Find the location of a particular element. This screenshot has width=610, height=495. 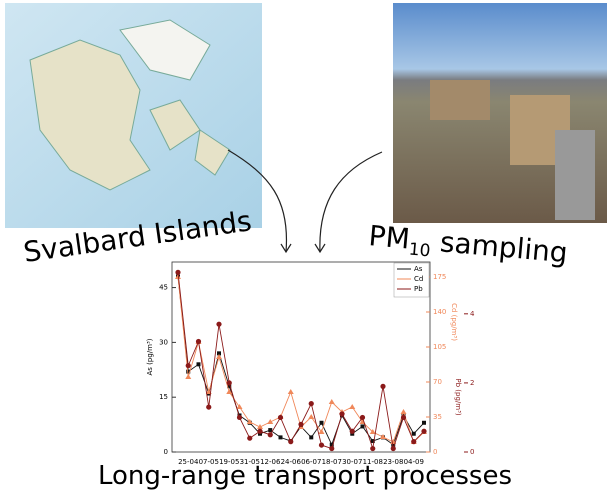

x-tick-label: 07-05 is located at coordinates (209, 462).